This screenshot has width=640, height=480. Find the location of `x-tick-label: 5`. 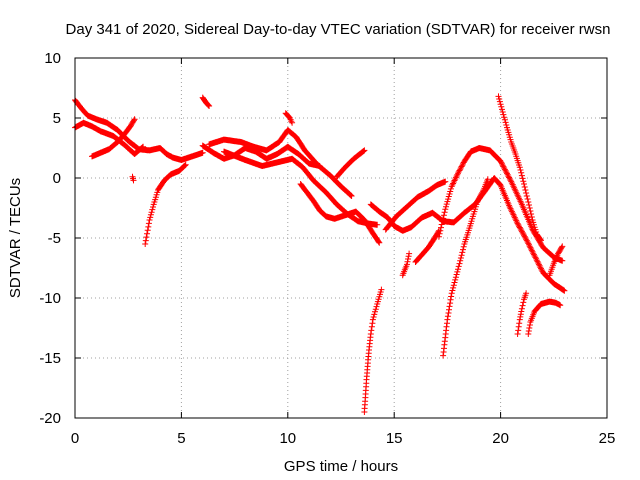

x-tick-label: 5 is located at coordinates (181, 438).